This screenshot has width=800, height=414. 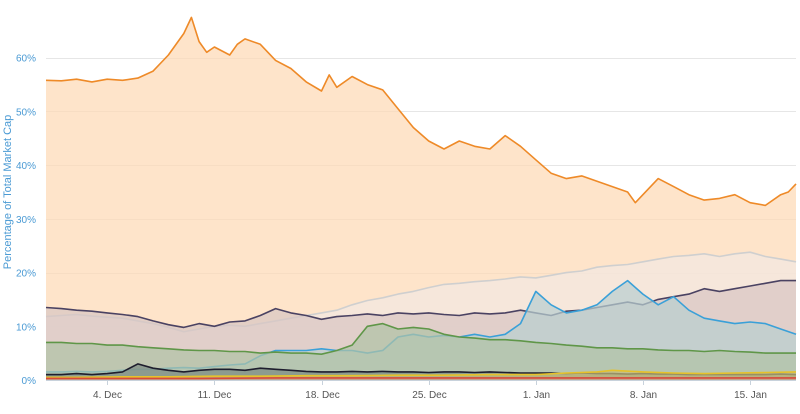 What do you see at coordinates (26, 166) in the screenshot?
I see `y-tick-label: 40%` at bounding box center [26, 166].